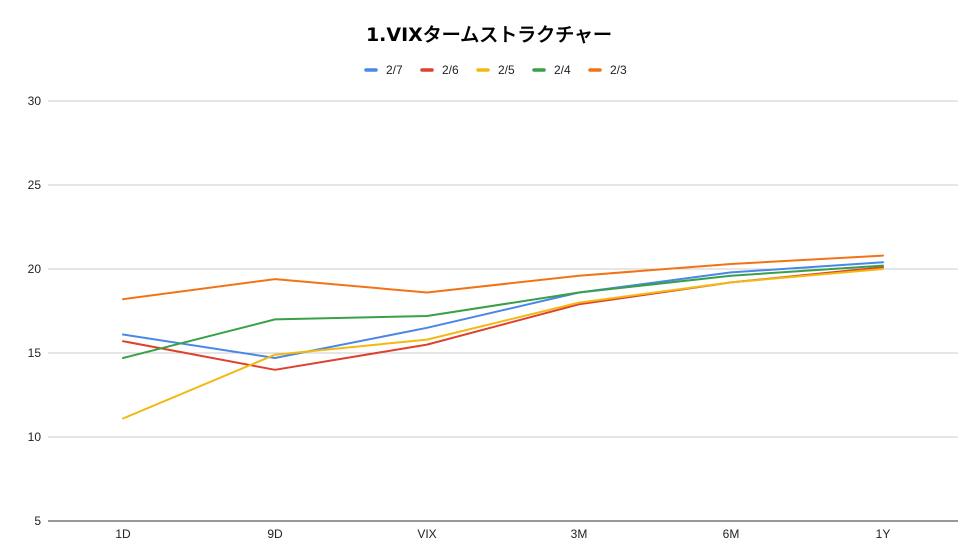 The height and width of the screenshot is (559, 978). What do you see at coordinates (394, 70) in the screenshot?
I see `legend-label: 2/7` at bounding box center [394, 70].